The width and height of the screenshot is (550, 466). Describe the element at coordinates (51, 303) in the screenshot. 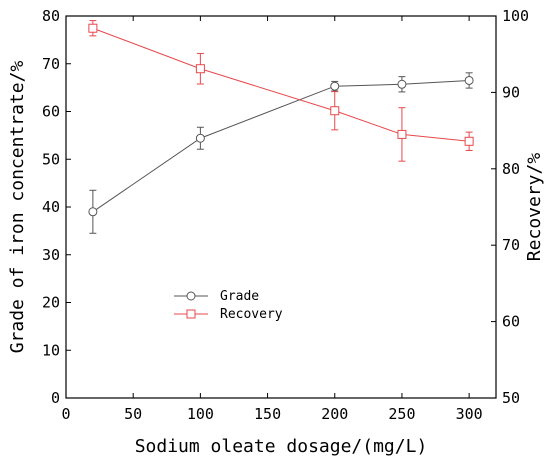

I see `left-y-tick-label: 20` at that location.